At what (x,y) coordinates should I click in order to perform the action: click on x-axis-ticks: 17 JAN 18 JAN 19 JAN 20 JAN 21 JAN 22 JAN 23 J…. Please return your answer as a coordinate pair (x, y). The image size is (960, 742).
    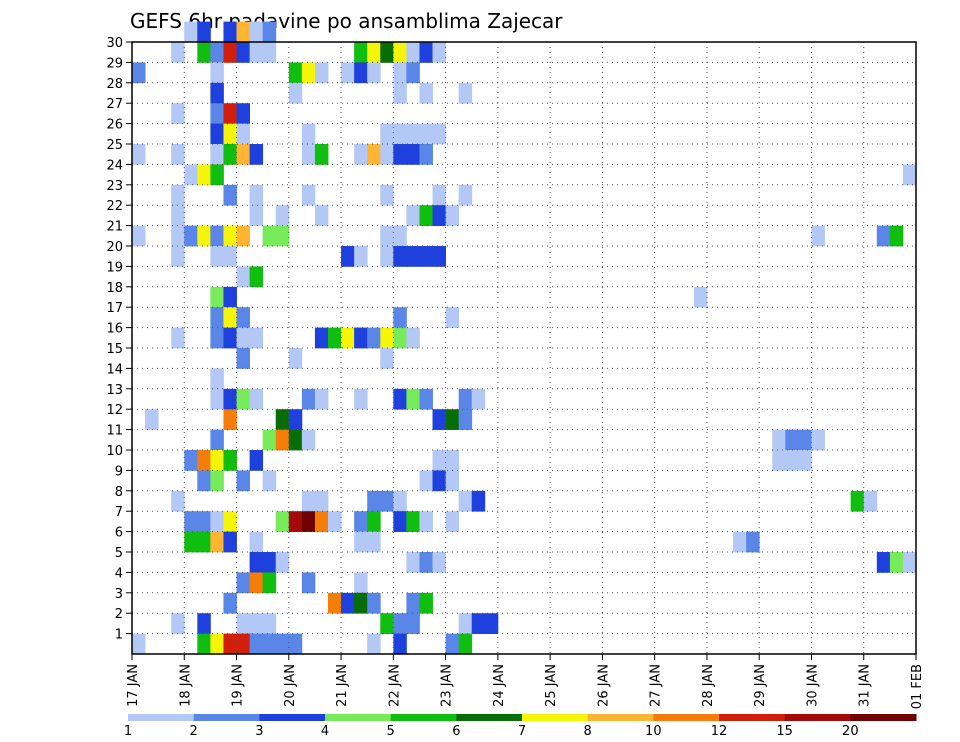
    Looking at the image, I should click on (525, 681).